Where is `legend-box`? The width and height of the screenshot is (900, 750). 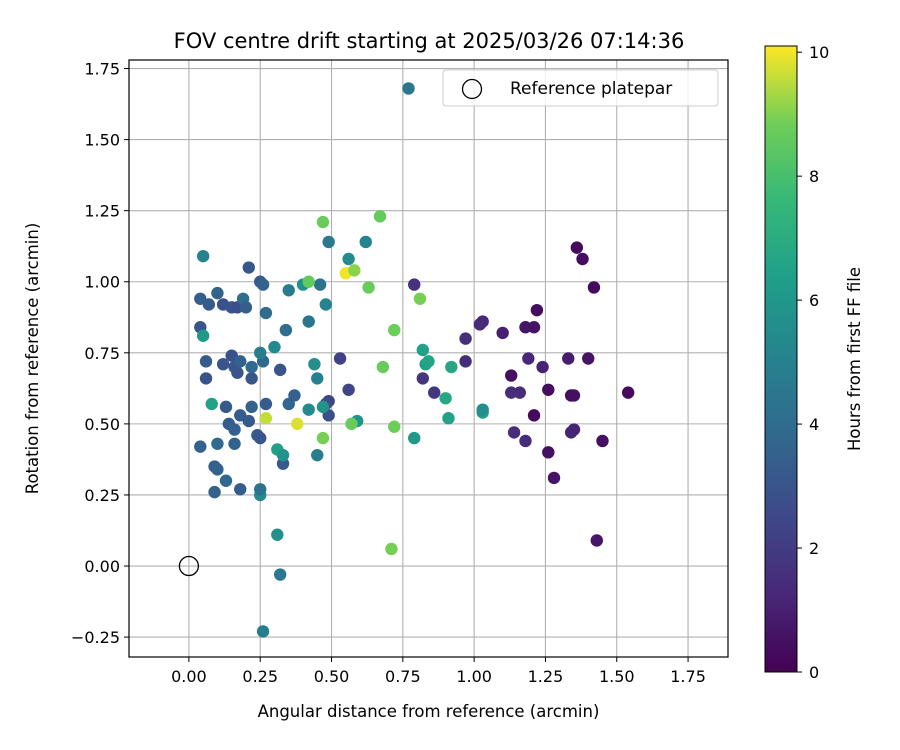
legend-box is located at coordinates (580, 88).